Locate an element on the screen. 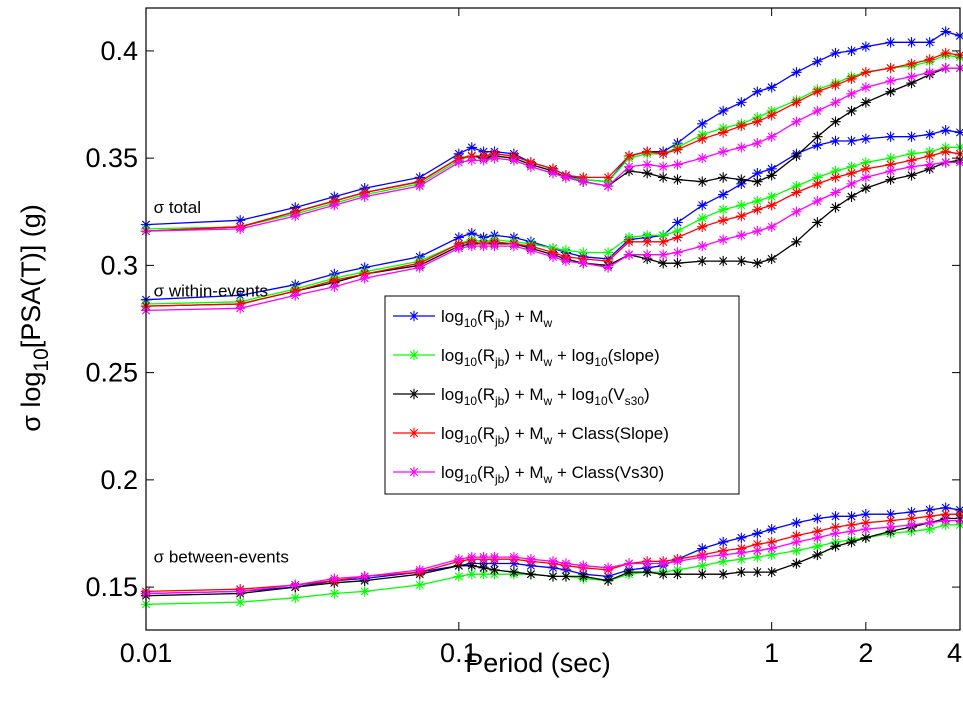  legend-box is located at coordinates (562, 395).